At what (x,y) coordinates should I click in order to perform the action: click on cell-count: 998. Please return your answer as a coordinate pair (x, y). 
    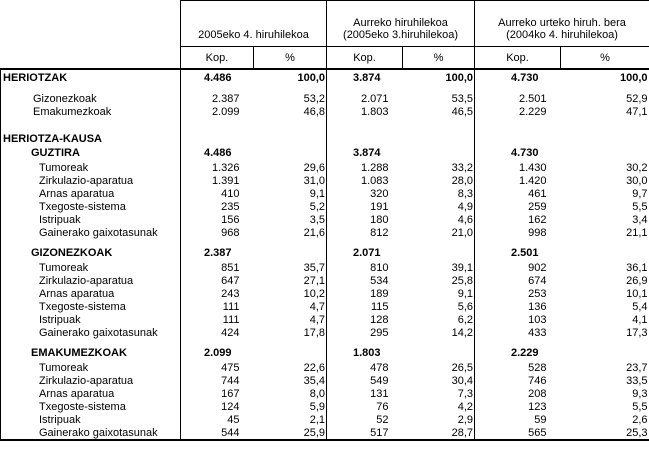
    Looking at the image, I should click on (537, 232).